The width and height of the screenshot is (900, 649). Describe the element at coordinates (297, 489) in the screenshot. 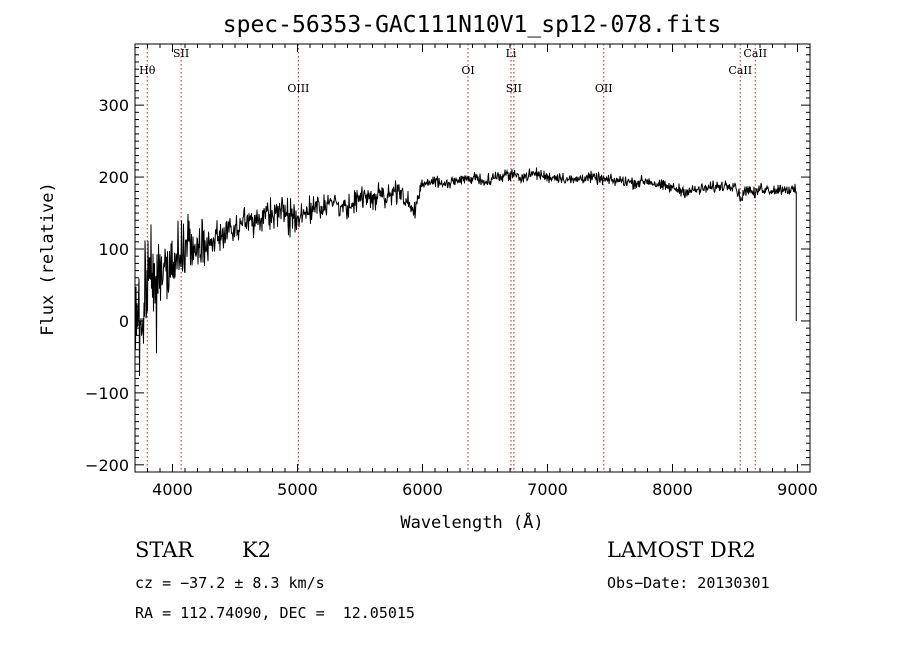

I see `x-tick-label: 5000` at that location.